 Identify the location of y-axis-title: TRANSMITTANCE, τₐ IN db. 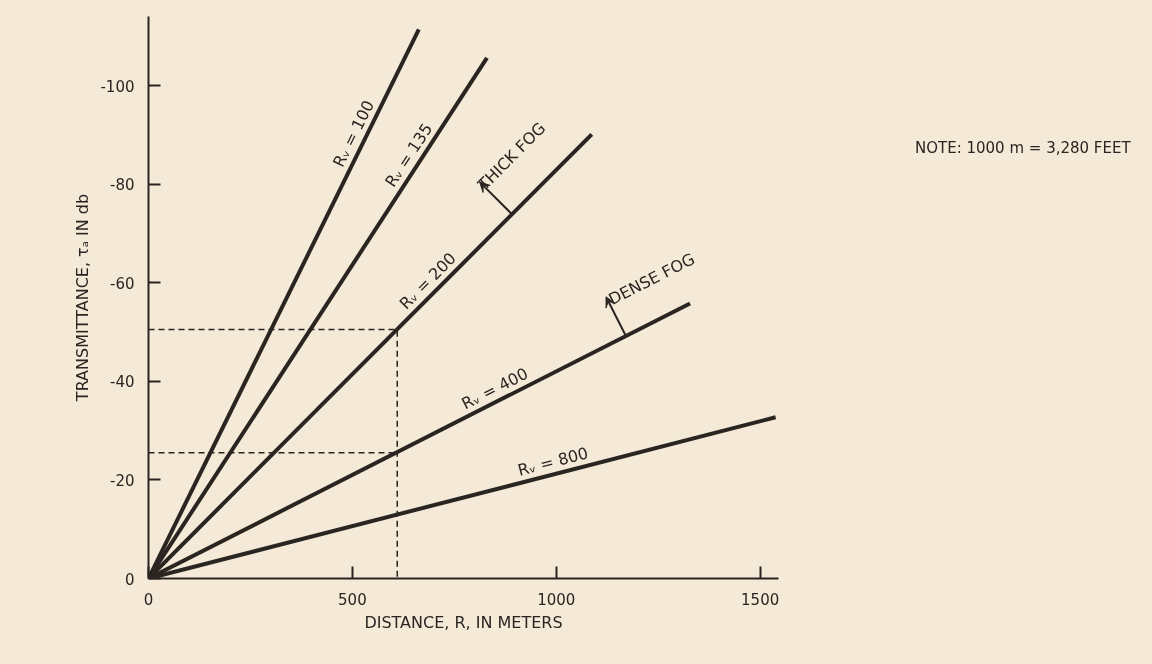
(83, 298).